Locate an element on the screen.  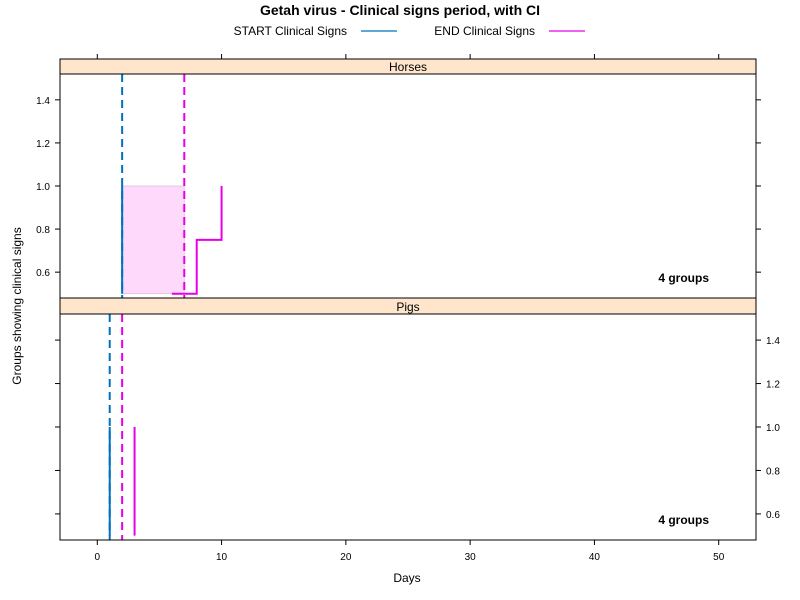
y-tick-label-pigs: 1.2 is located at coordinates (773, 385).